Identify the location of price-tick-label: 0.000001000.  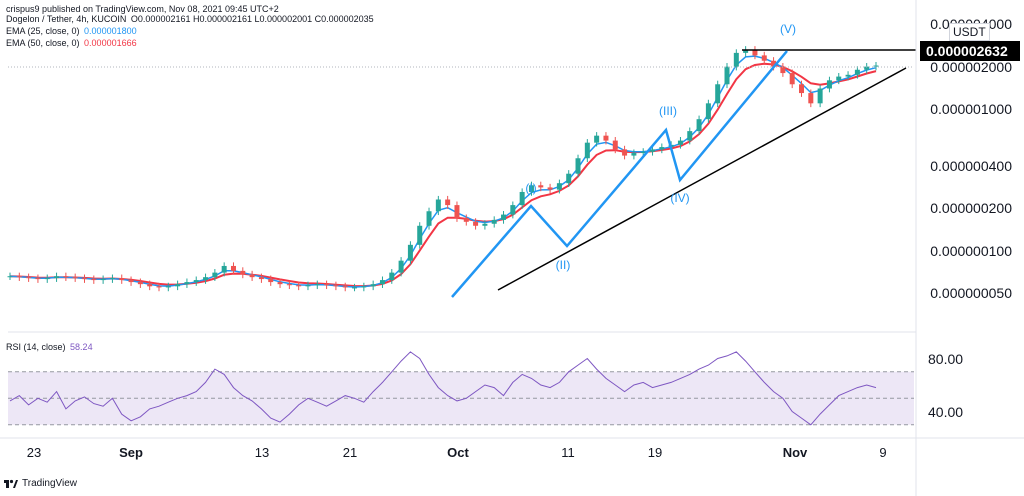
(971, 109).